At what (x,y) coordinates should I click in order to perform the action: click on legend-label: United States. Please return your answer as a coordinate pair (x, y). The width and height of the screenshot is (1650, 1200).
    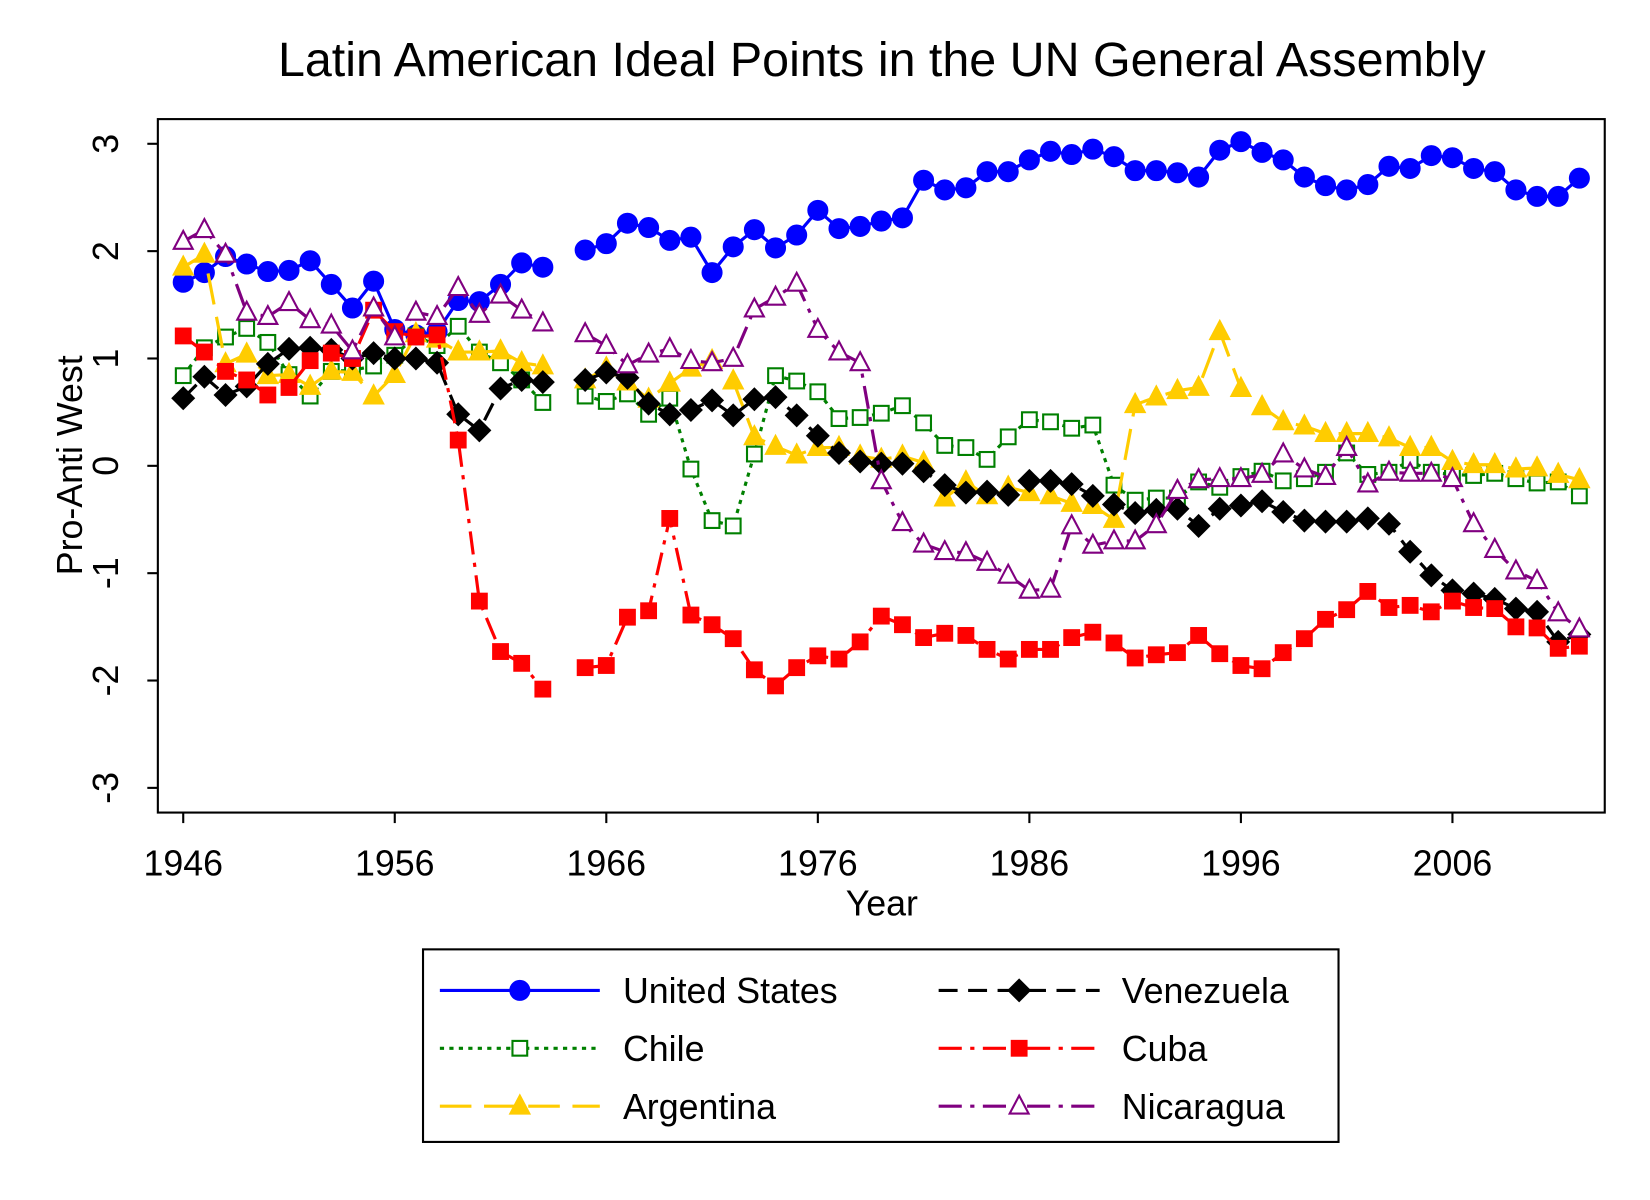
    Looking at the image, I should click on (730, 991).